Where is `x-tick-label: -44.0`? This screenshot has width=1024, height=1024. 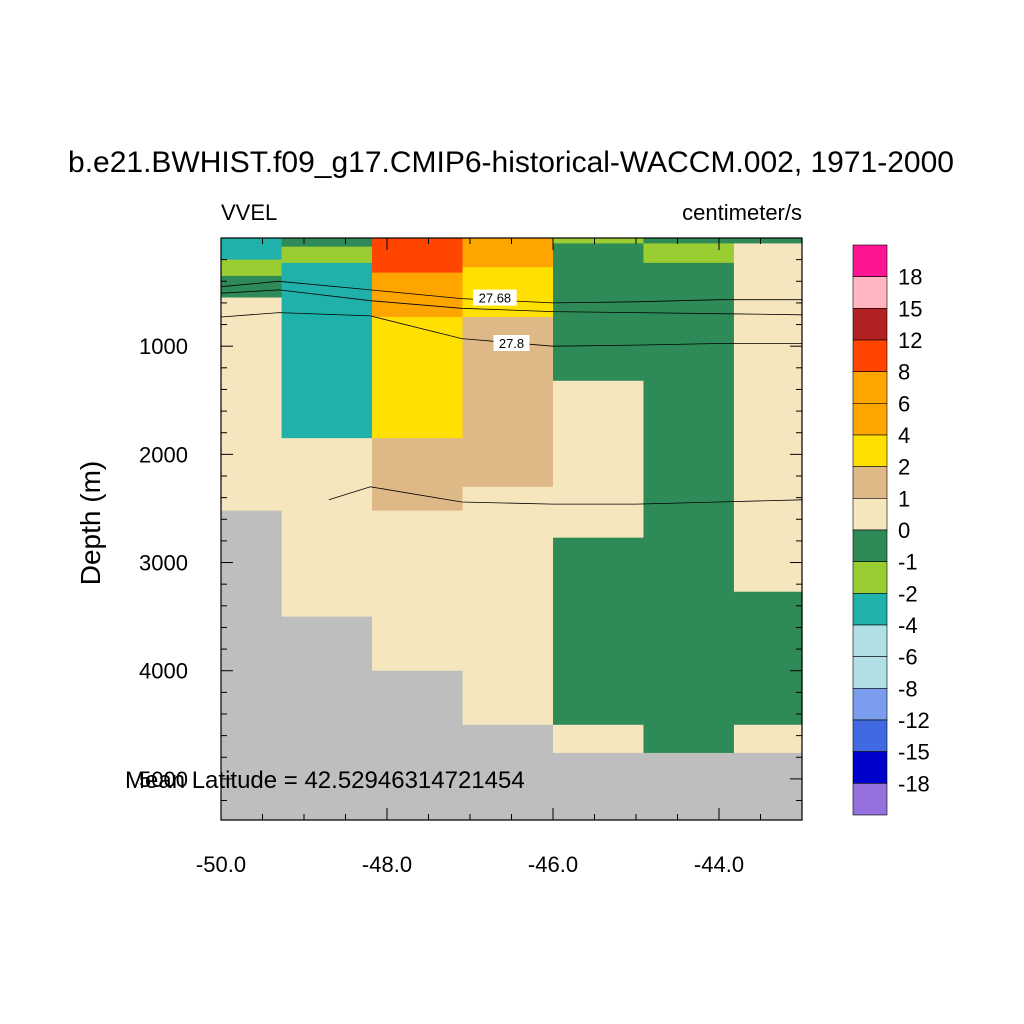
x-tick-label: -44.0 is located at coordinates (719, 864).